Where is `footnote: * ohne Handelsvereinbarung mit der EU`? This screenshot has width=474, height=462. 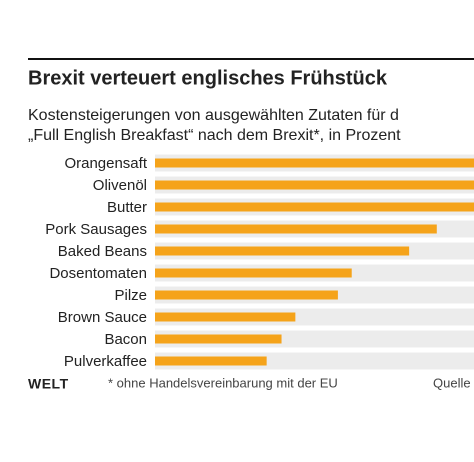 footnote: * ohne Handelsvereinbarung mit der EU is located at coordinates (223, 382).